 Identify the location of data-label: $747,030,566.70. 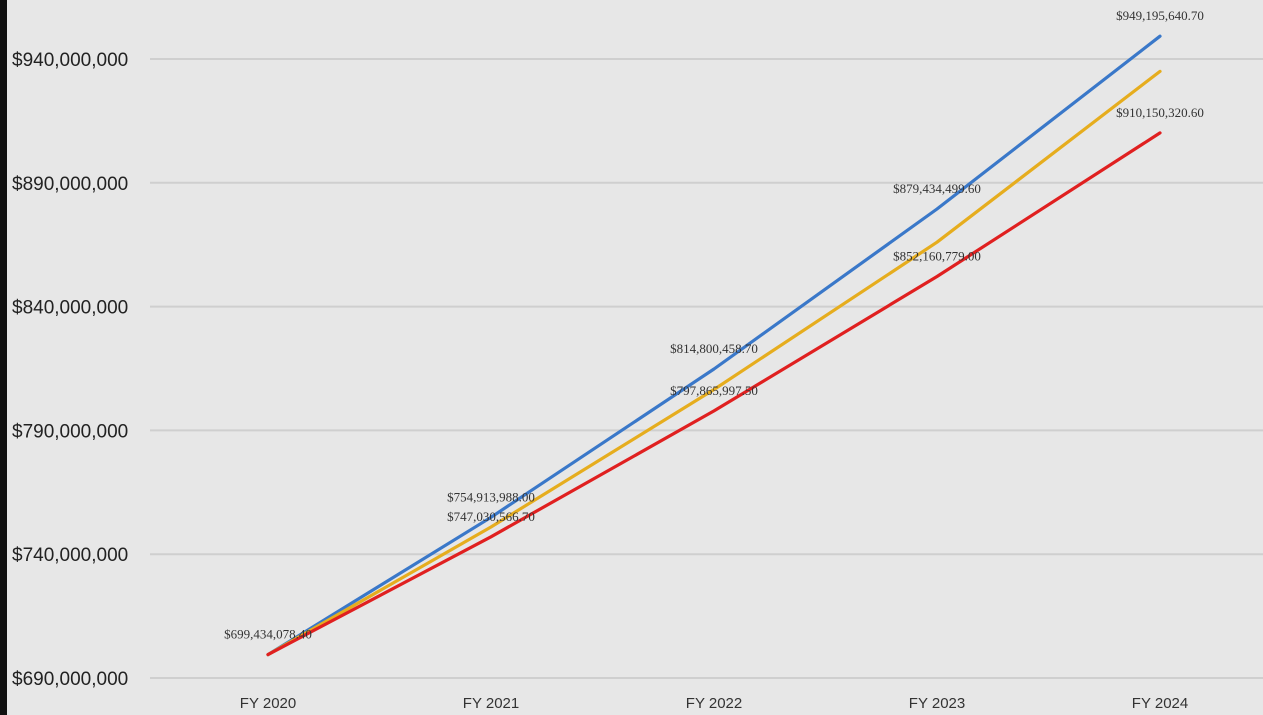
(491, 516).